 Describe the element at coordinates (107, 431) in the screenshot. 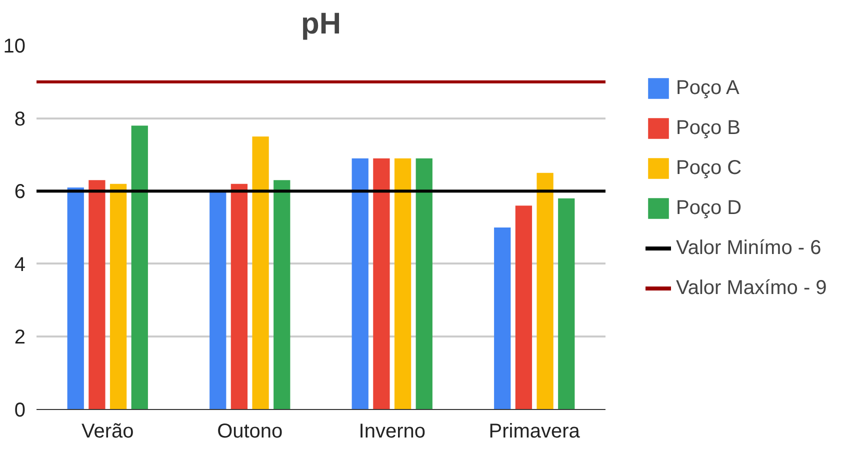

I see `x-tick-label: Verão` at that location.